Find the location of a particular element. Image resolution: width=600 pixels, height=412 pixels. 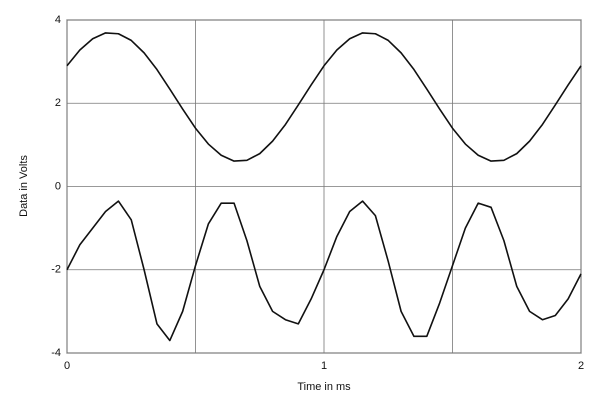

y-tick-label: 0 is located at coordinates (58, 186).